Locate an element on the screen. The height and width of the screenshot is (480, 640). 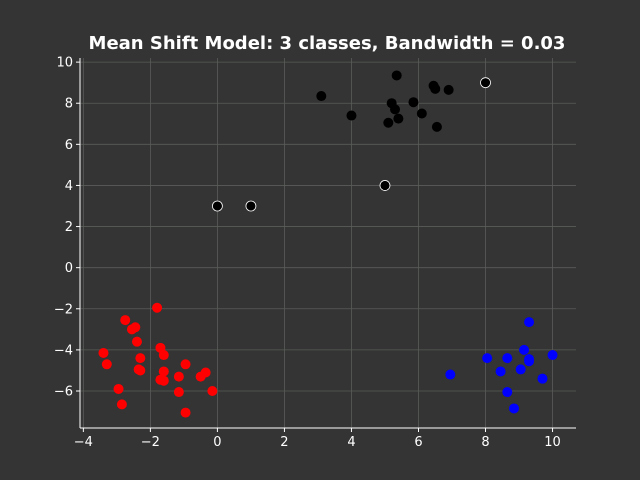
x-tick-label: −4 is located at coordinates (83, 442).